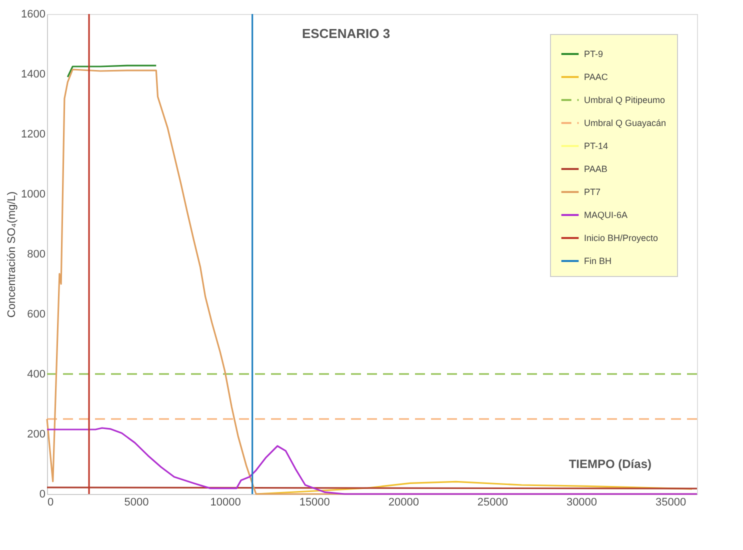 This screenshot has width=743, height=550. Describe the element at coordinates (625, 123) in the screenshot. I see `legend-label: Umbral Q Guayacán` at that location.